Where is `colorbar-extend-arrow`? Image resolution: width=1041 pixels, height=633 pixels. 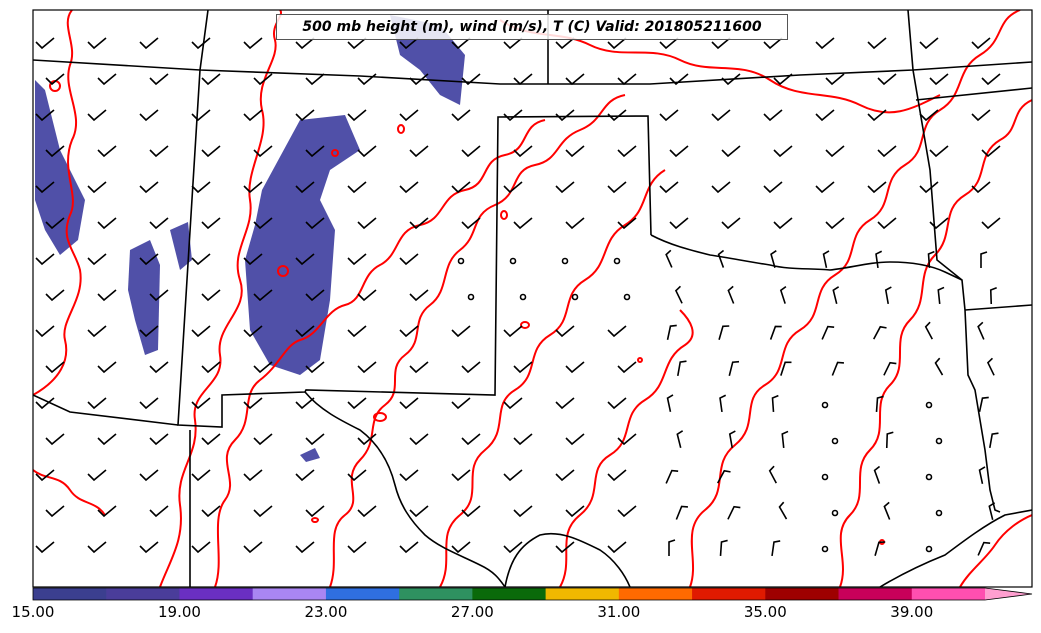
colorbar-extend-arrow is located at coordinates (1008, 594).